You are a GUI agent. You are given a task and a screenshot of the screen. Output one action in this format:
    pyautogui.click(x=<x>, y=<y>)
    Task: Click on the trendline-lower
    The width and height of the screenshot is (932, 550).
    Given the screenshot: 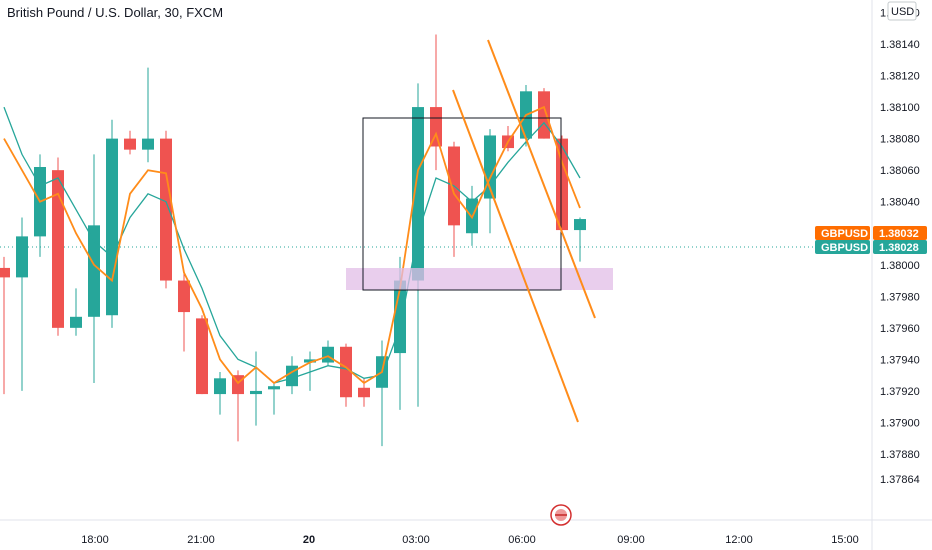 What is the action you would take?
    pyautogui.click(x=515, y=256)
    